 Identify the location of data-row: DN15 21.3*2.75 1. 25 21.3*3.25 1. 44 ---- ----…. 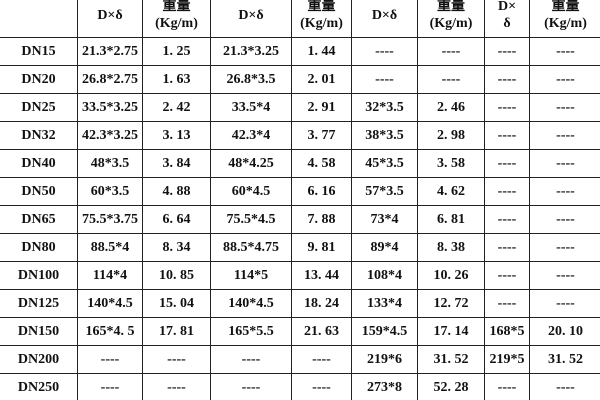
(300, 51).